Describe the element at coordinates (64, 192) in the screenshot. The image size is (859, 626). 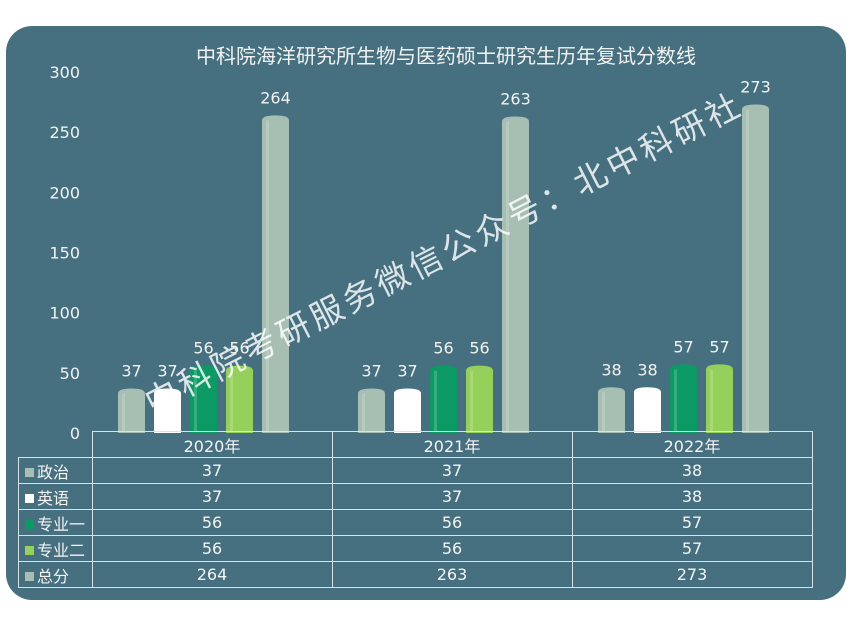
I see `y-tick-label: 200` at that location.